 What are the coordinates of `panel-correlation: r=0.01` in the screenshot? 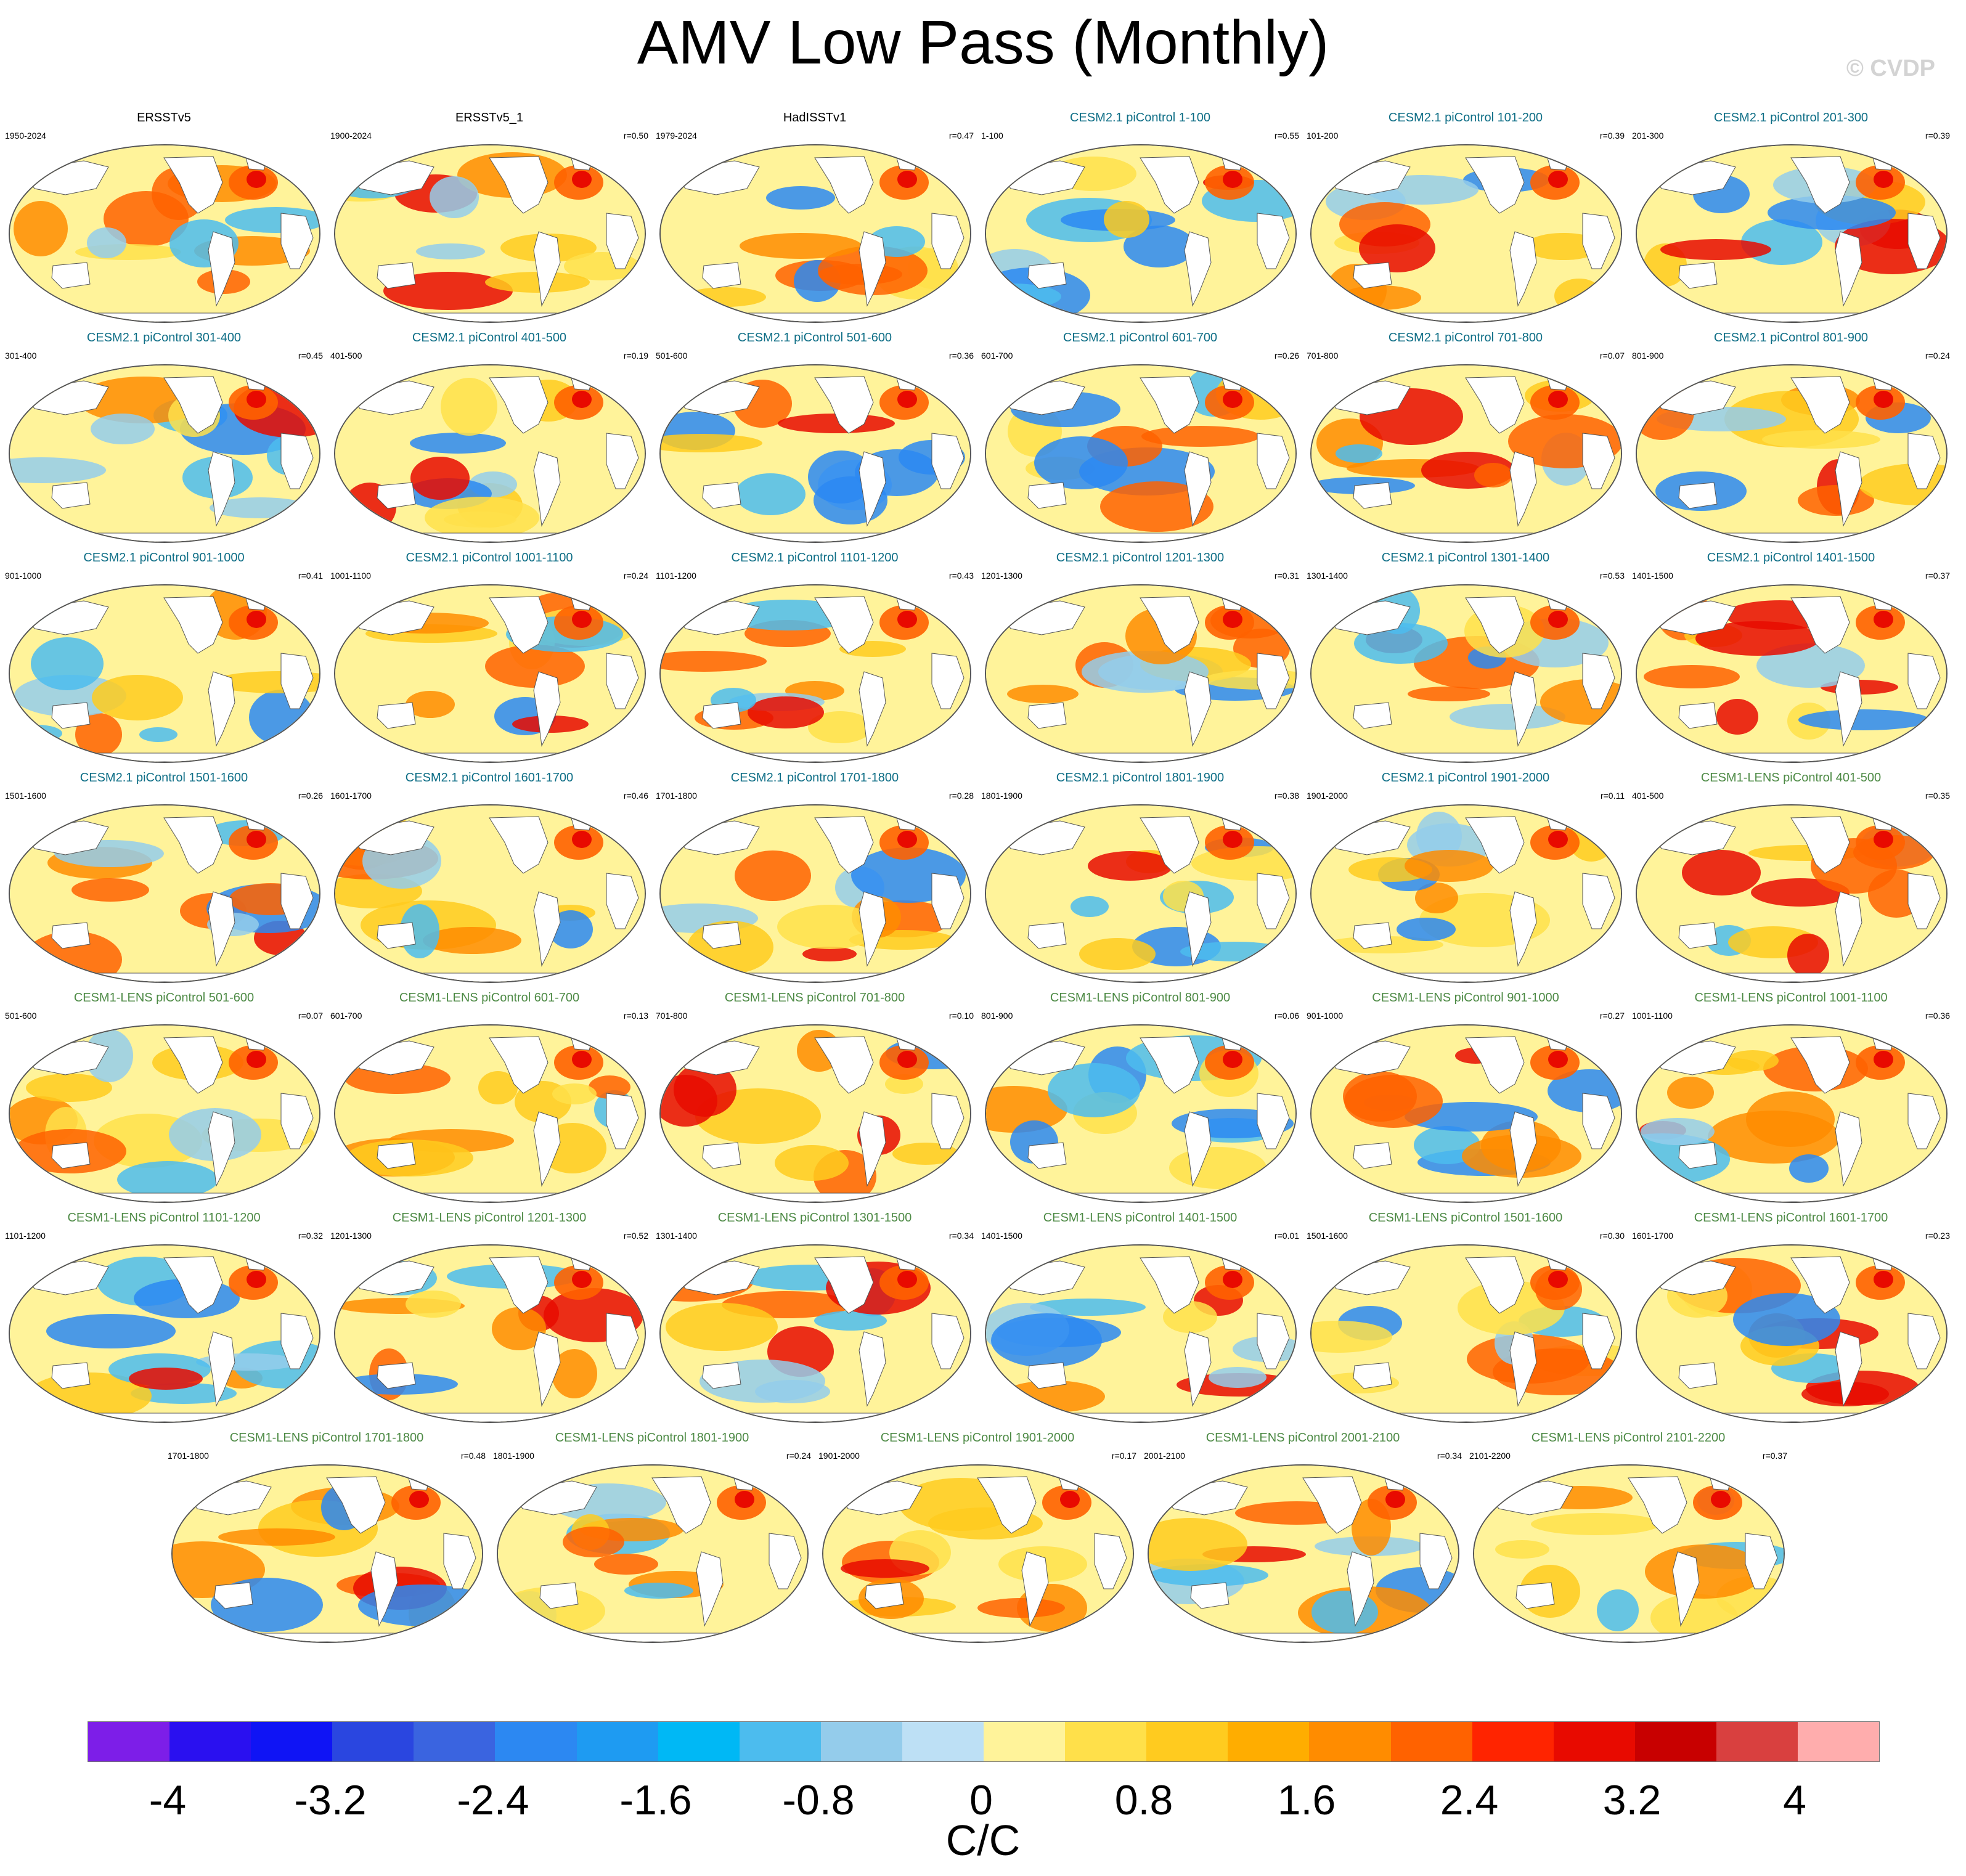 It's located at (1286, 1236).